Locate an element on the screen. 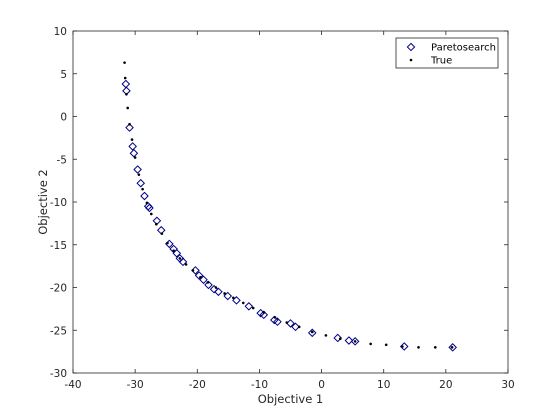 The height and width of the screenshot is (420, 560). y-tick-label: 0 is located at coordinates (63, 118).